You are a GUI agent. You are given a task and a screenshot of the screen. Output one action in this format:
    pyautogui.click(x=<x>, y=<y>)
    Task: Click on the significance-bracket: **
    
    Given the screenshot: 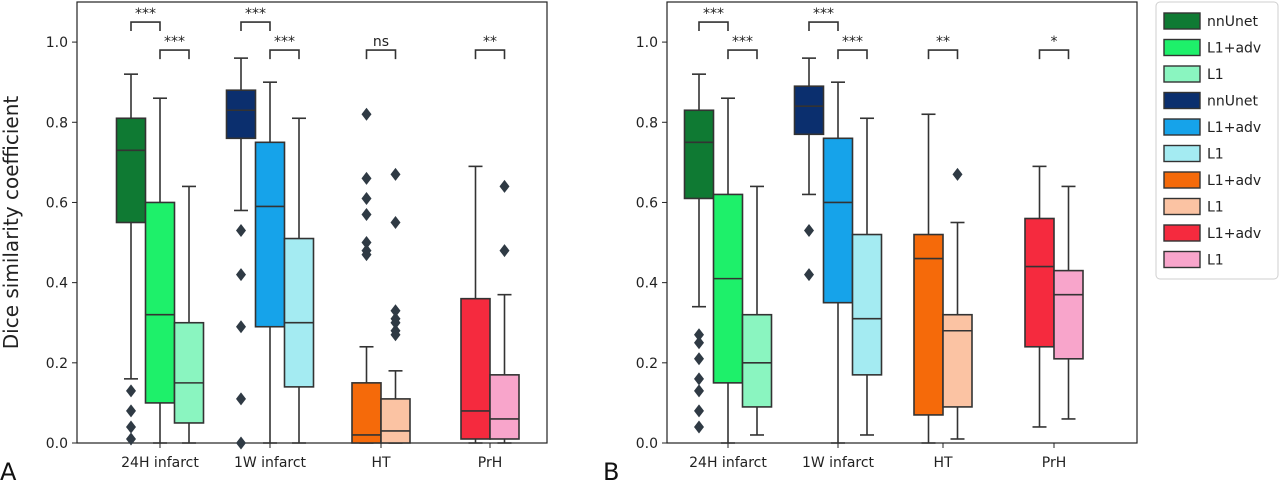 What is the action you would take?
    pyautogui.click(x=490, y=47)
    